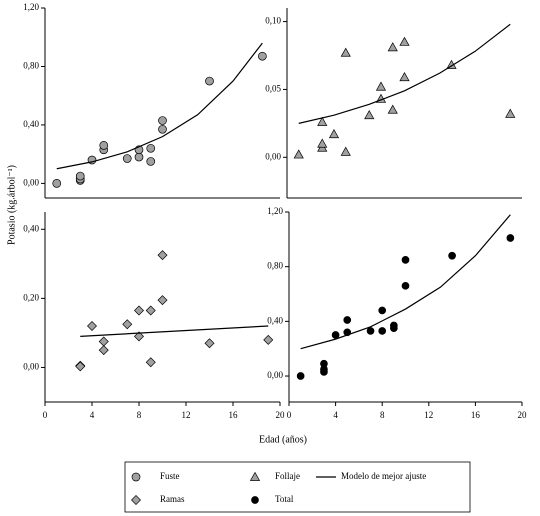  I want to click on legend-label: Follaje, so click(287, 476).